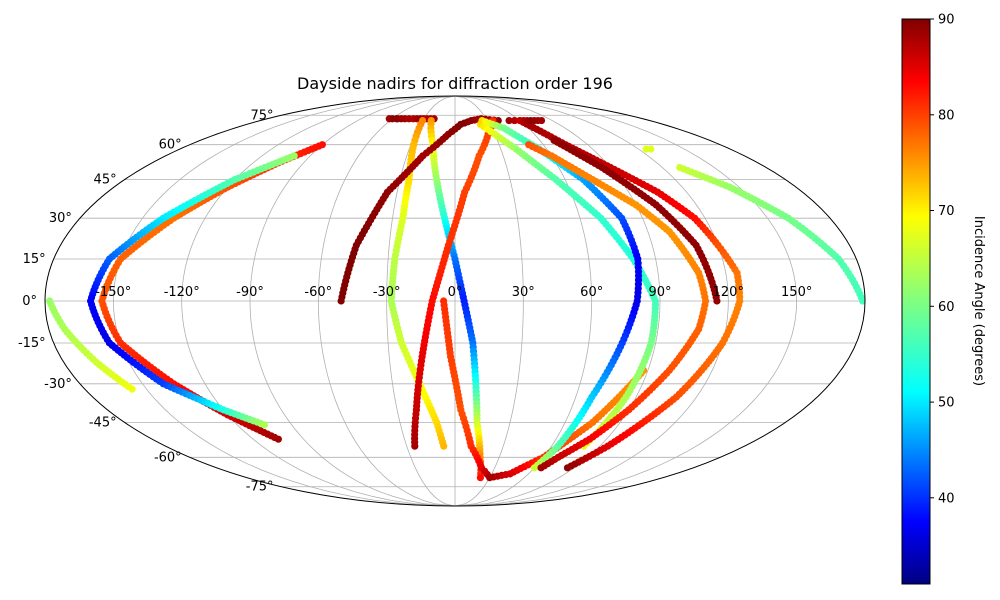  What do you see at coordinates (796, 292) in the screenshot?
I see `longitude-tick-label: 150°` at bounding box center [796, 292].